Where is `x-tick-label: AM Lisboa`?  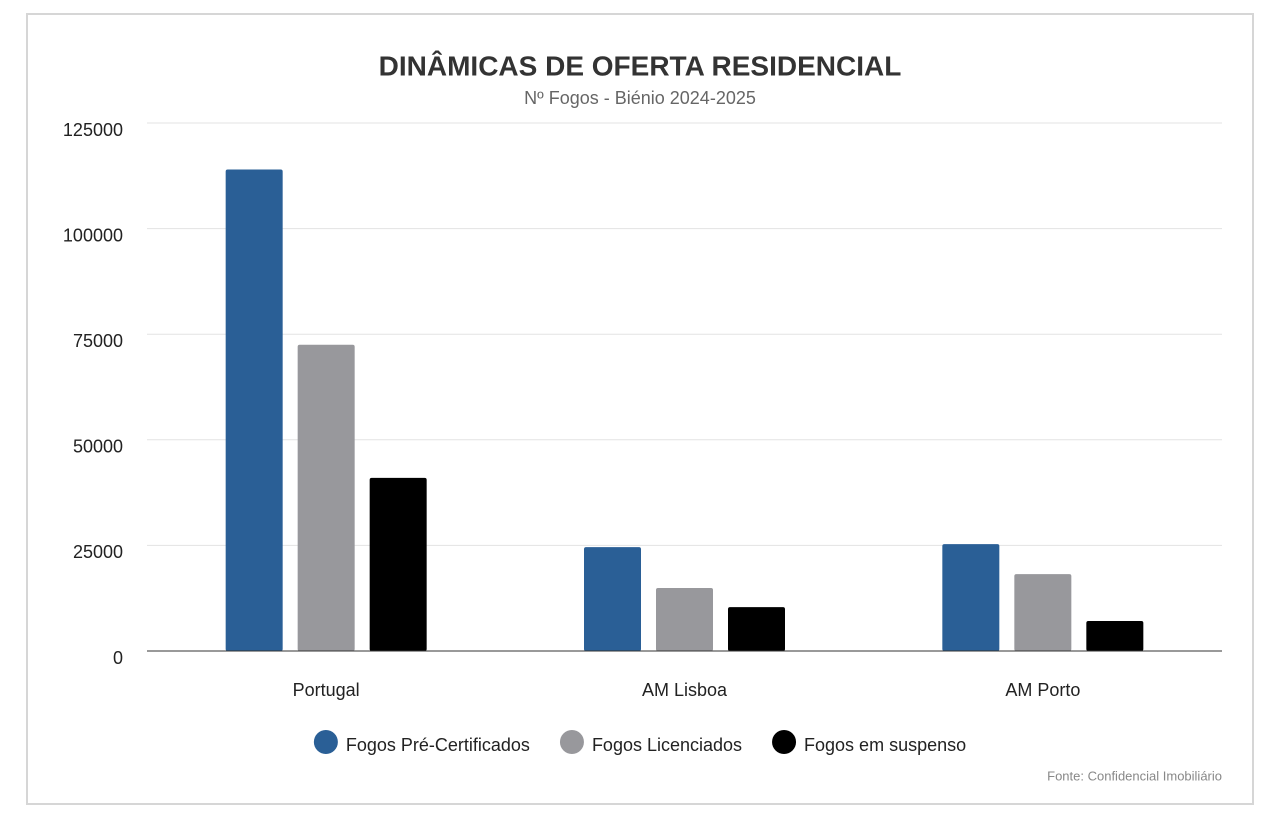 x-tick-label: AM Lisboa is located at coordinates (685, 690).